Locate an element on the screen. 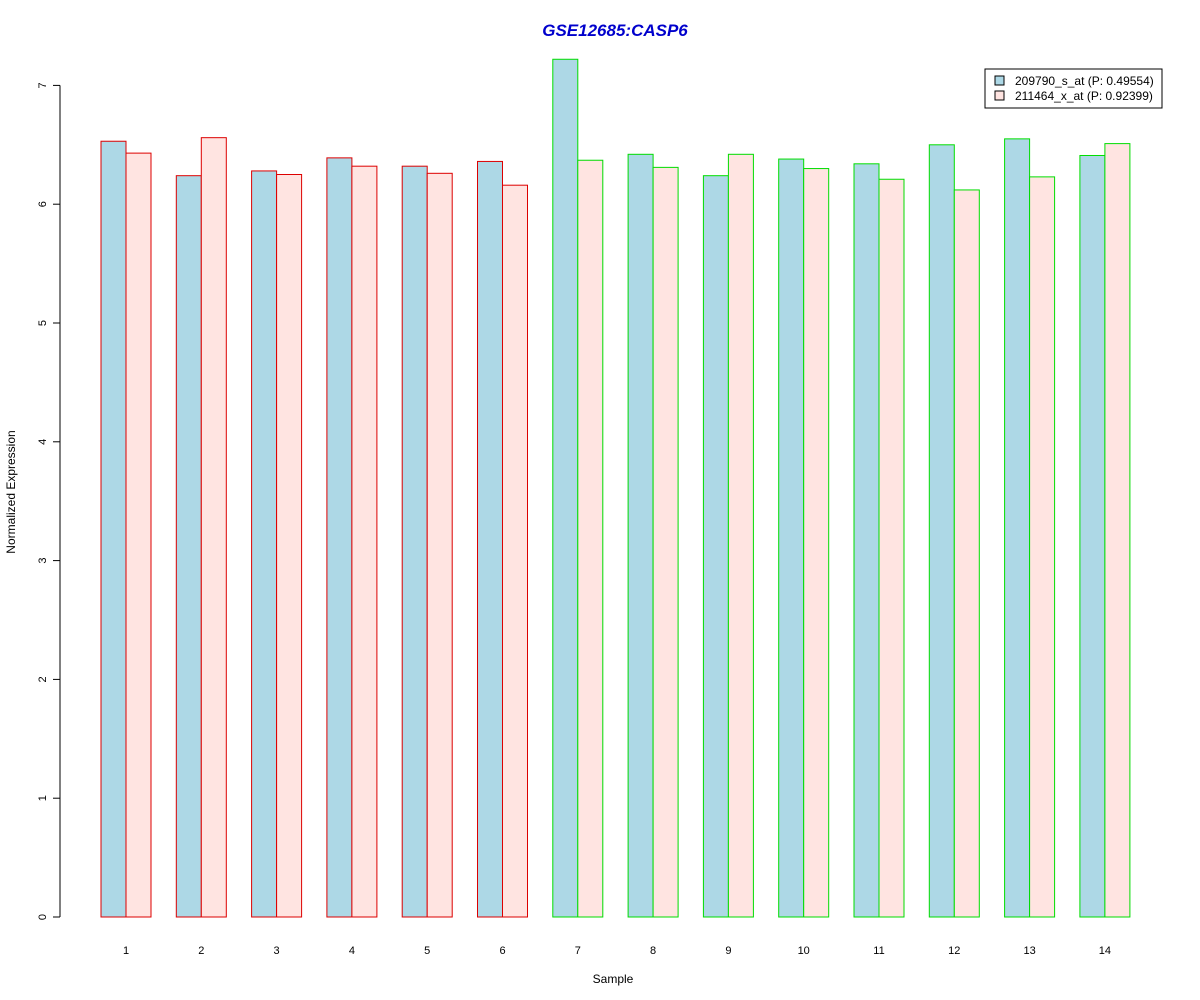 This screenshot has height=1000, width=1200. x-tick-label: 1 is located at coordinates (126, 951).